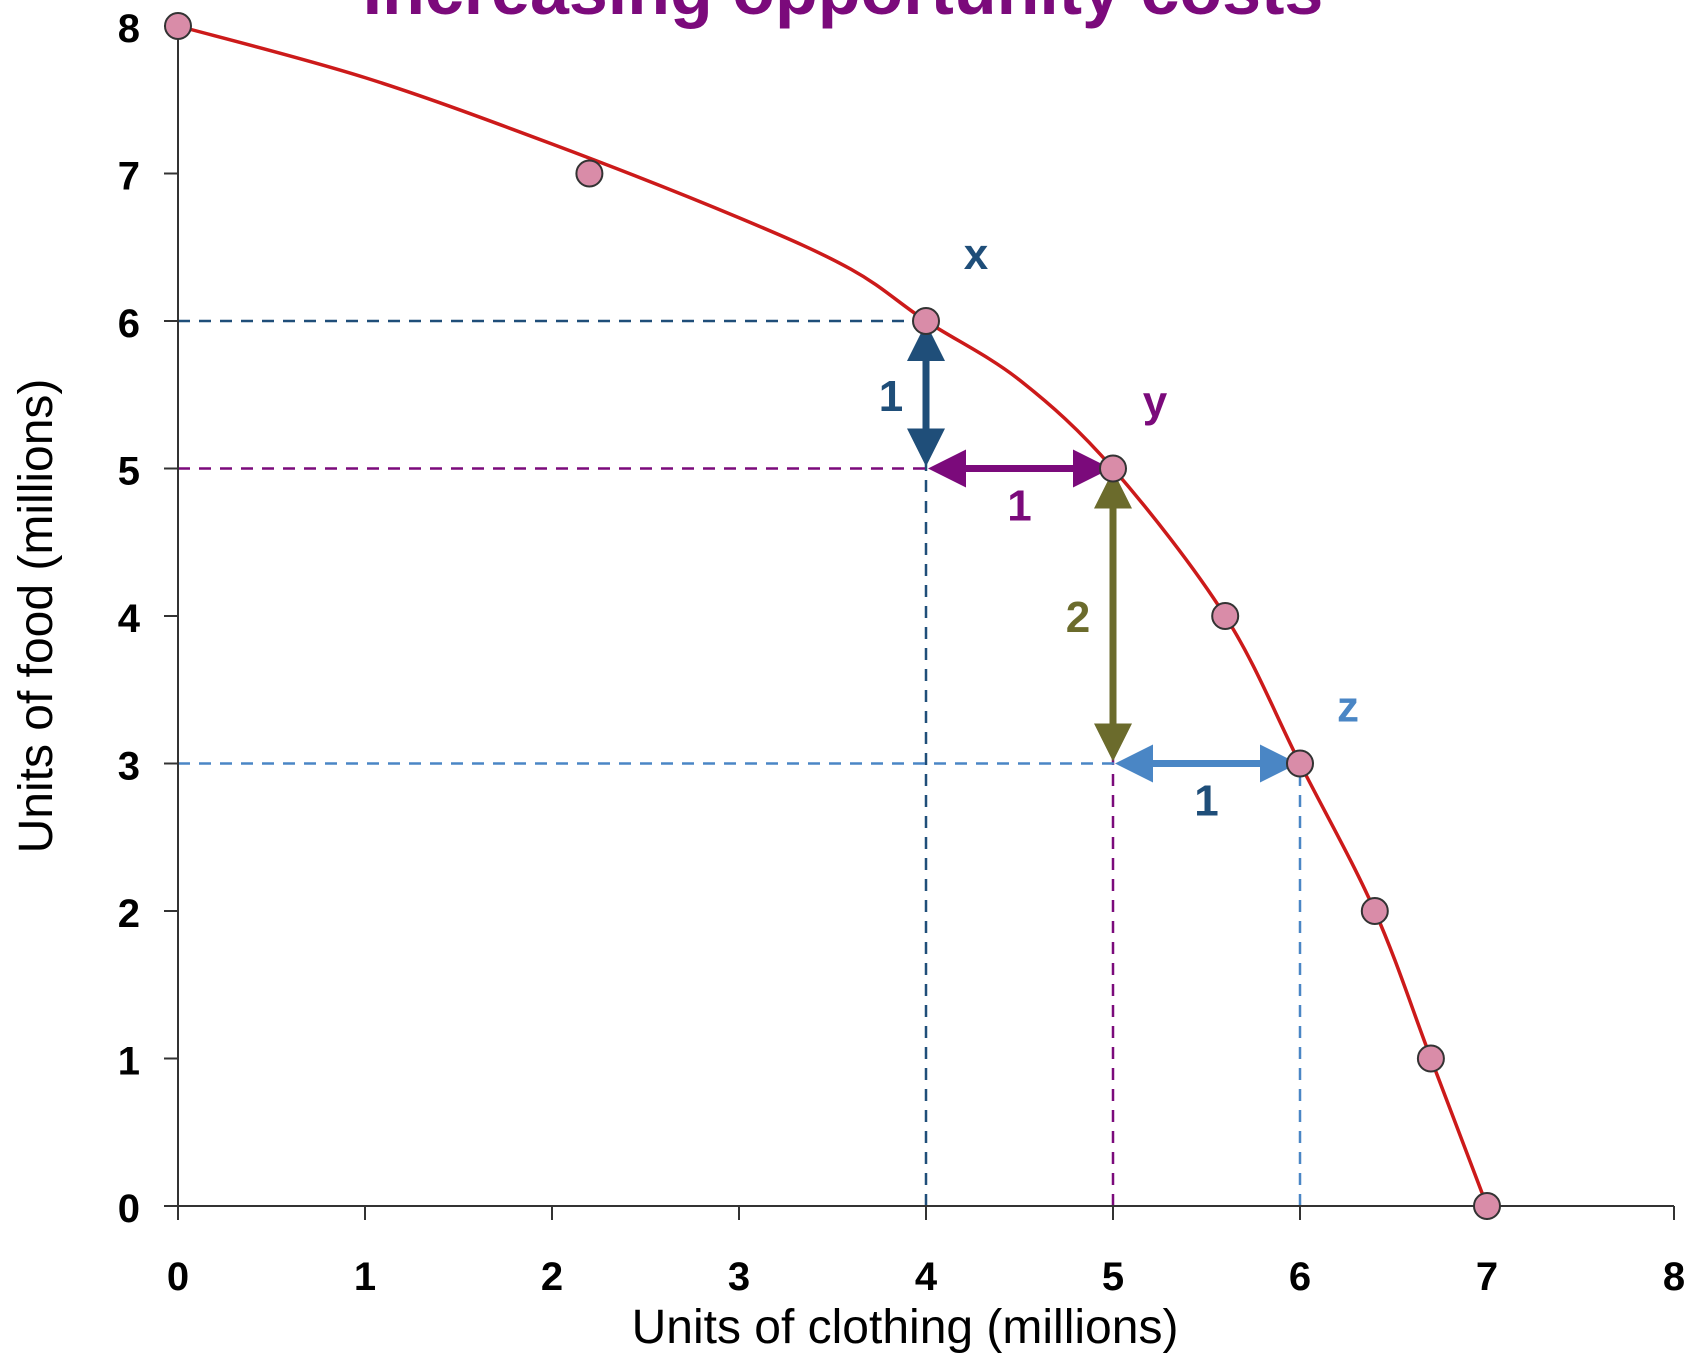 The height and width of the screenshot is (1353, 1686). I want to click on x-tick-label: 3, so click(739, 1277).